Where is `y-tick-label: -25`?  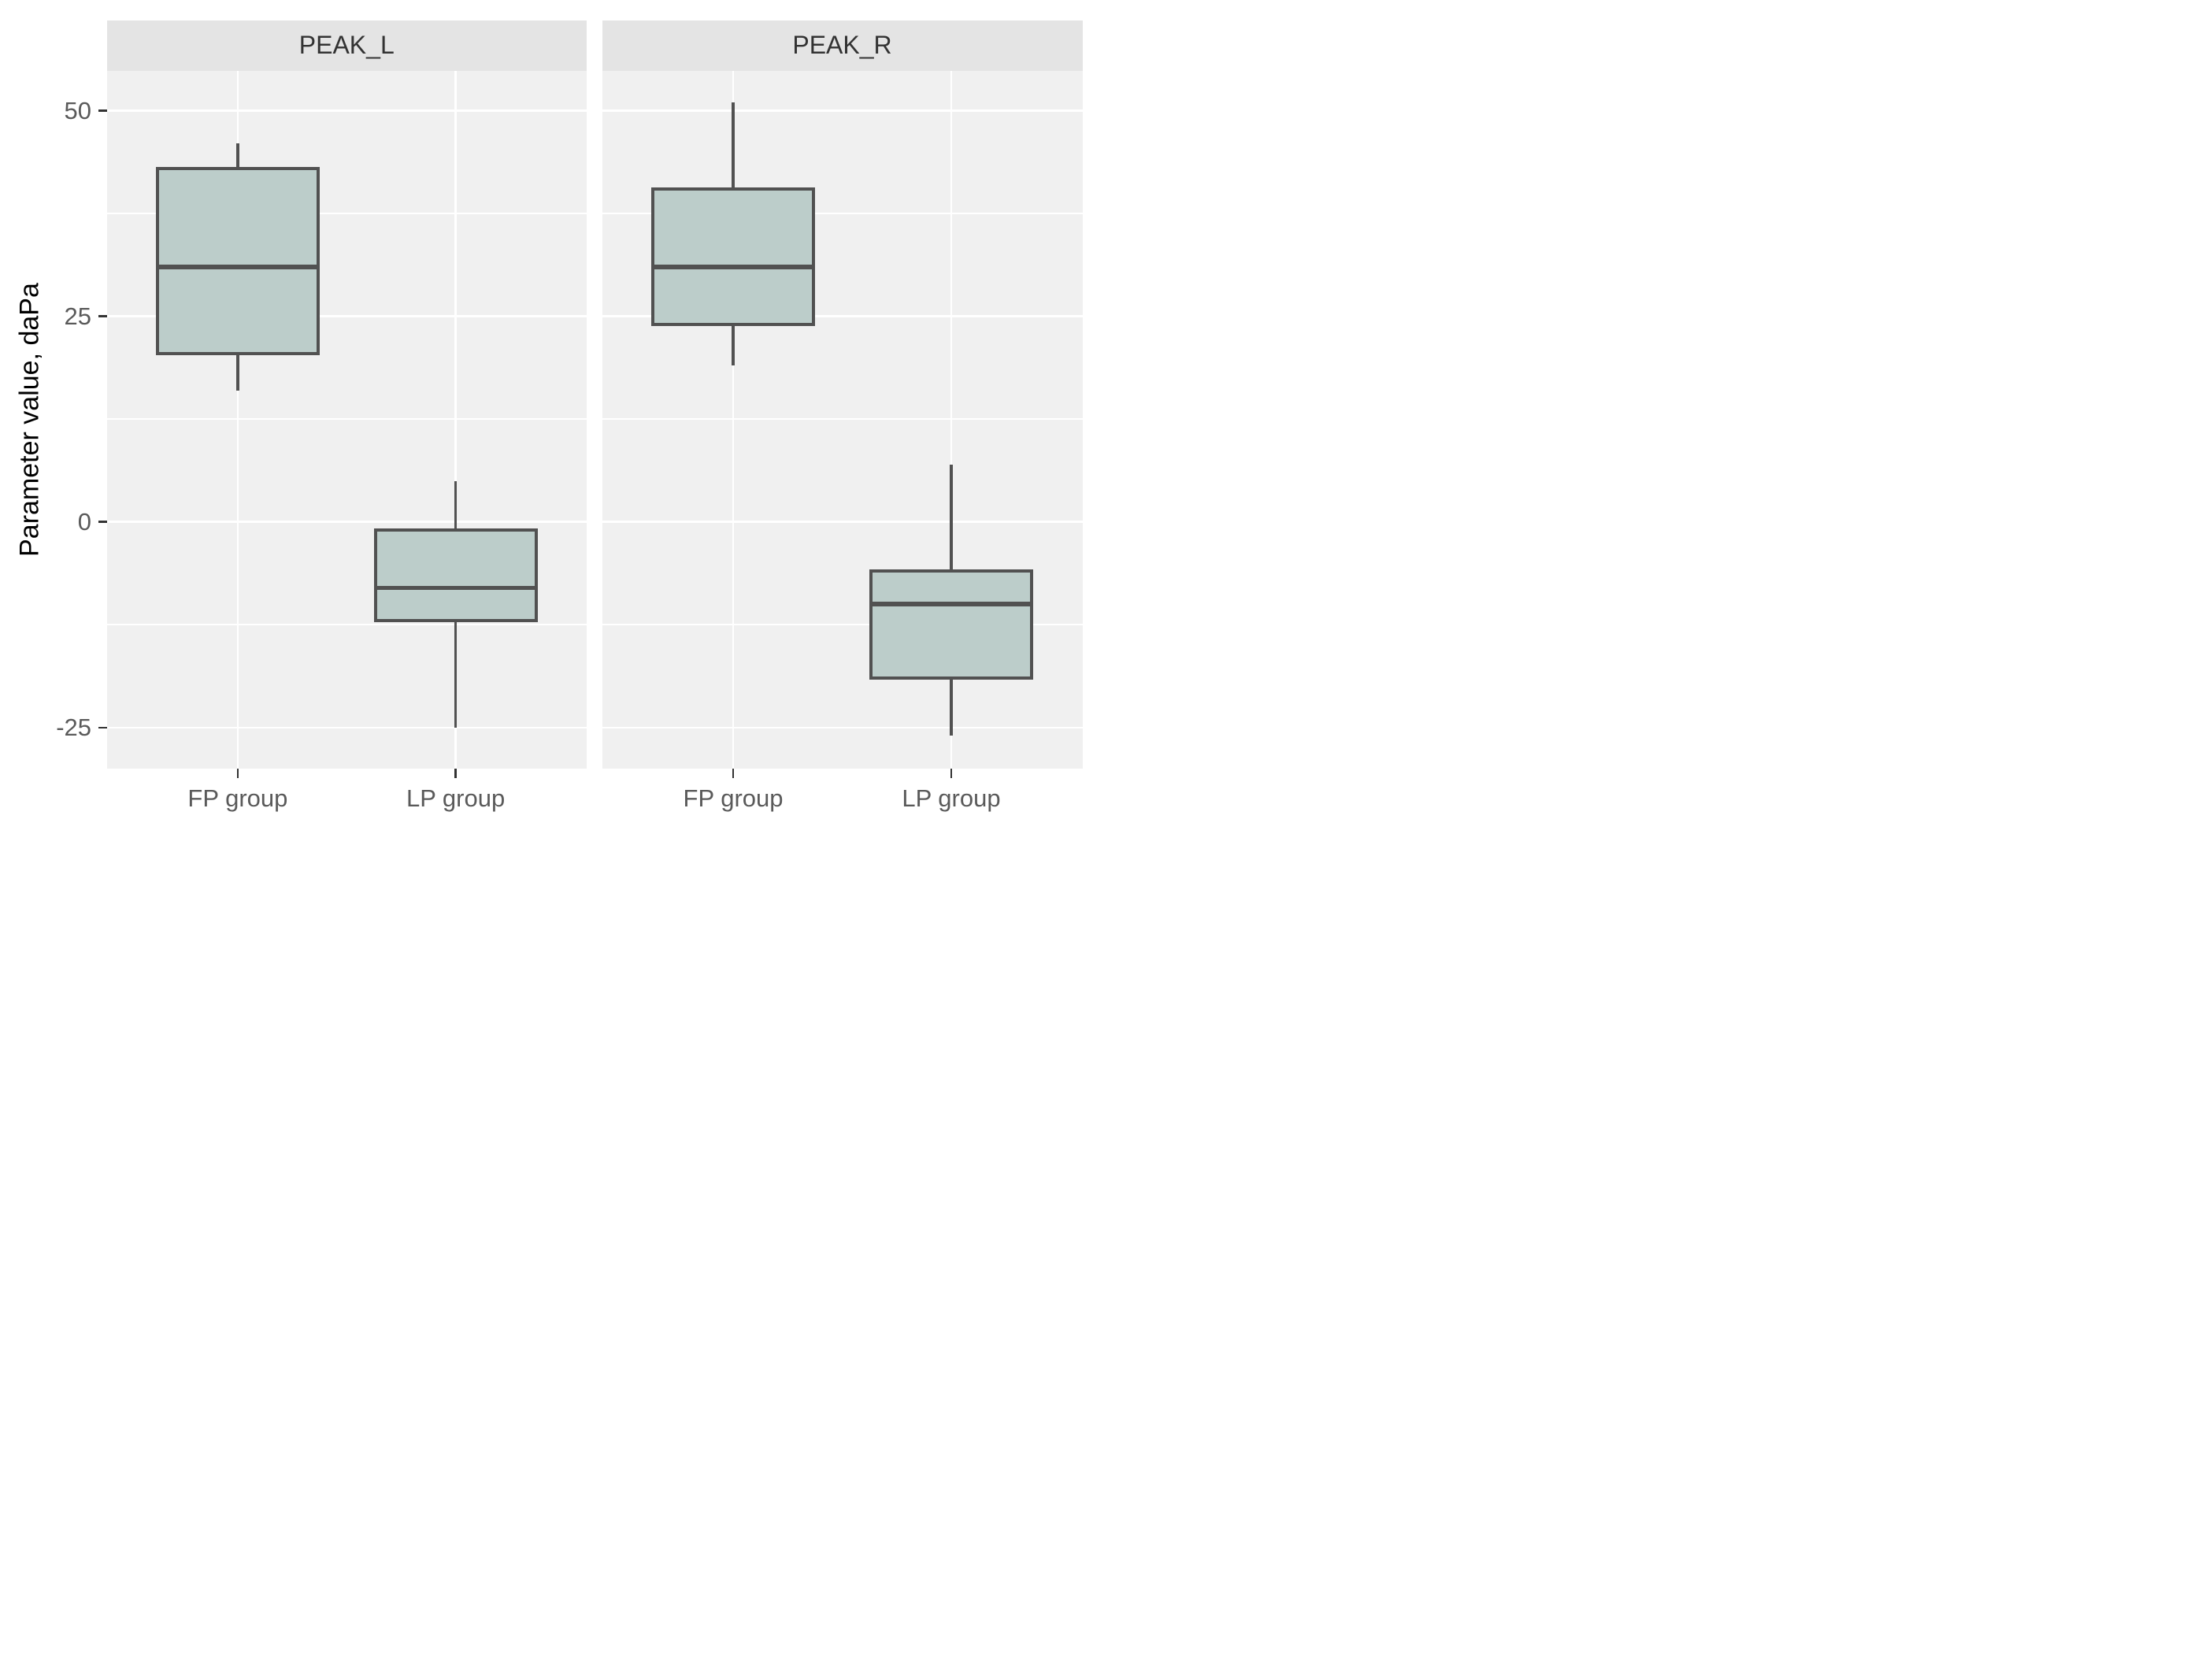 y-tick-label: -25 is located at coordinates (73, 728).